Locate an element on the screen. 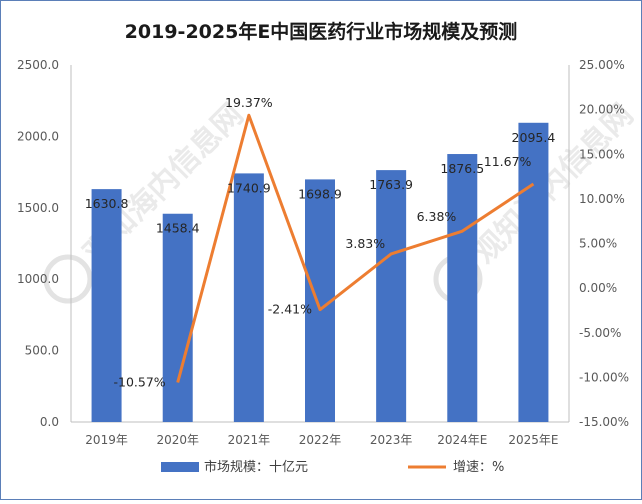 This screenshot has width=642, height=504. bar-value-label: 1630.8 is located at coordinates (107, 203).